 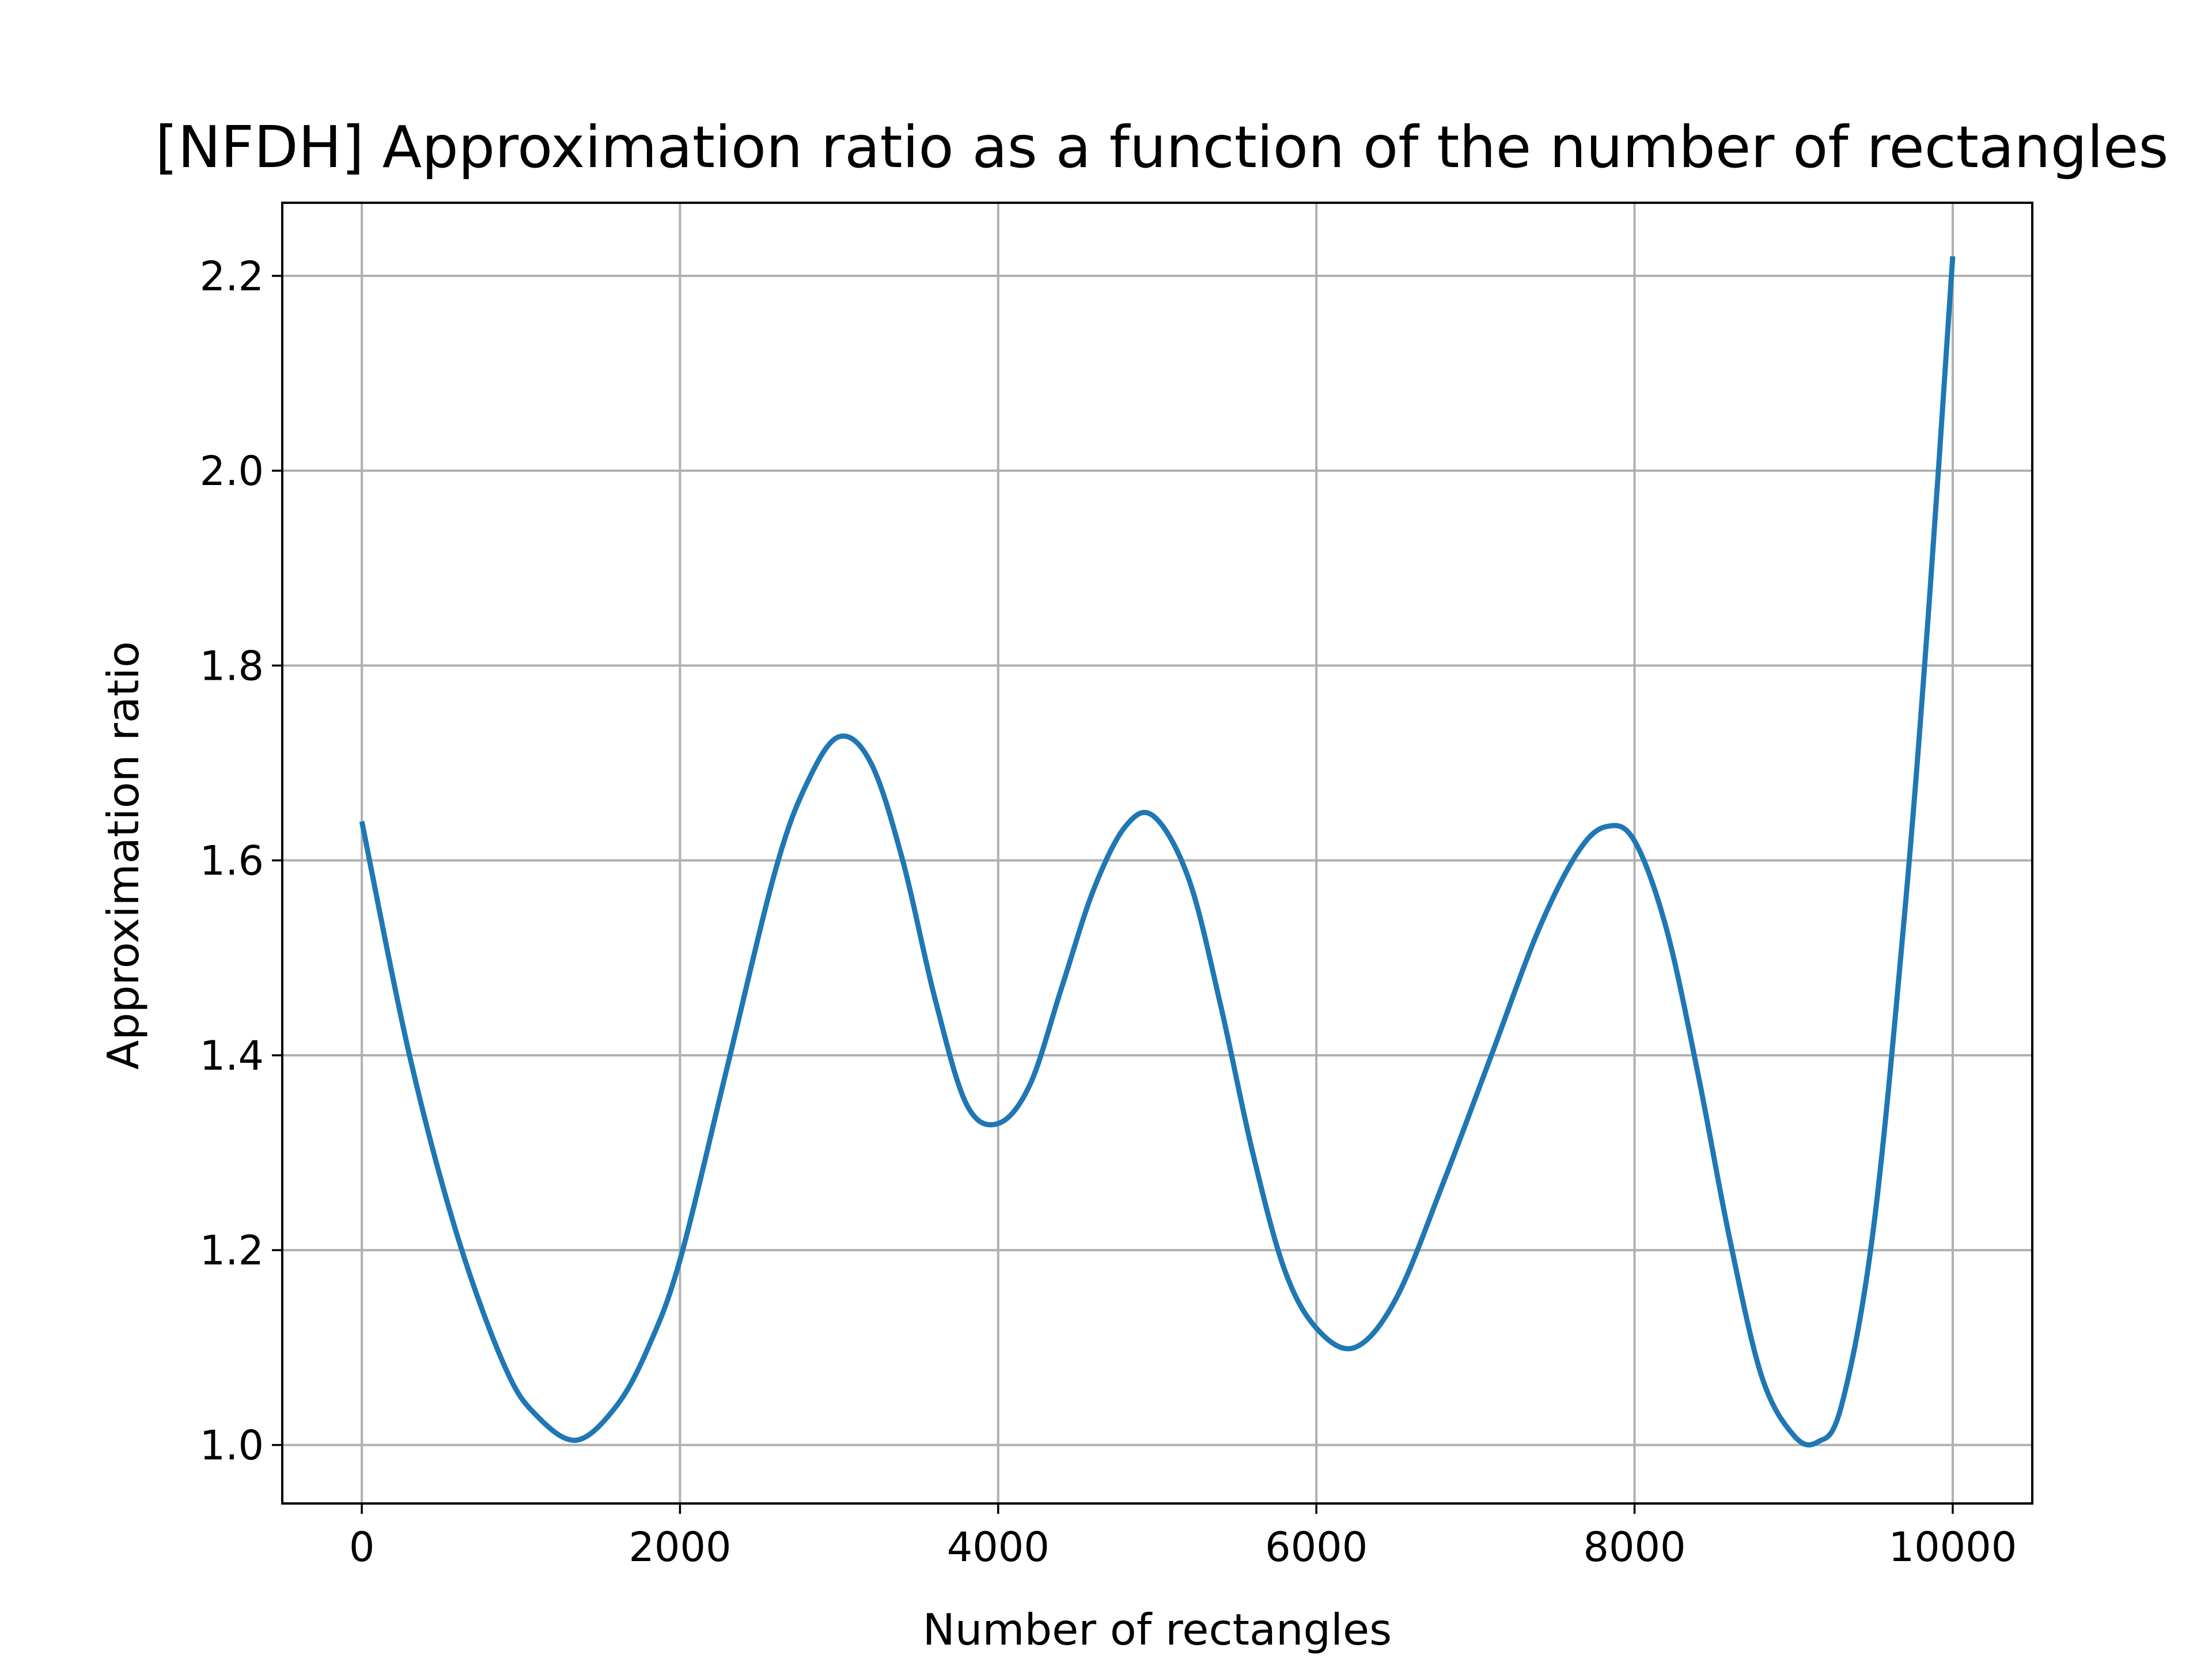 What do you see at coordinates (998, 1547) in the screenshot?
I see `x-tick-label: 4000` at bounding box center [998, 1547].